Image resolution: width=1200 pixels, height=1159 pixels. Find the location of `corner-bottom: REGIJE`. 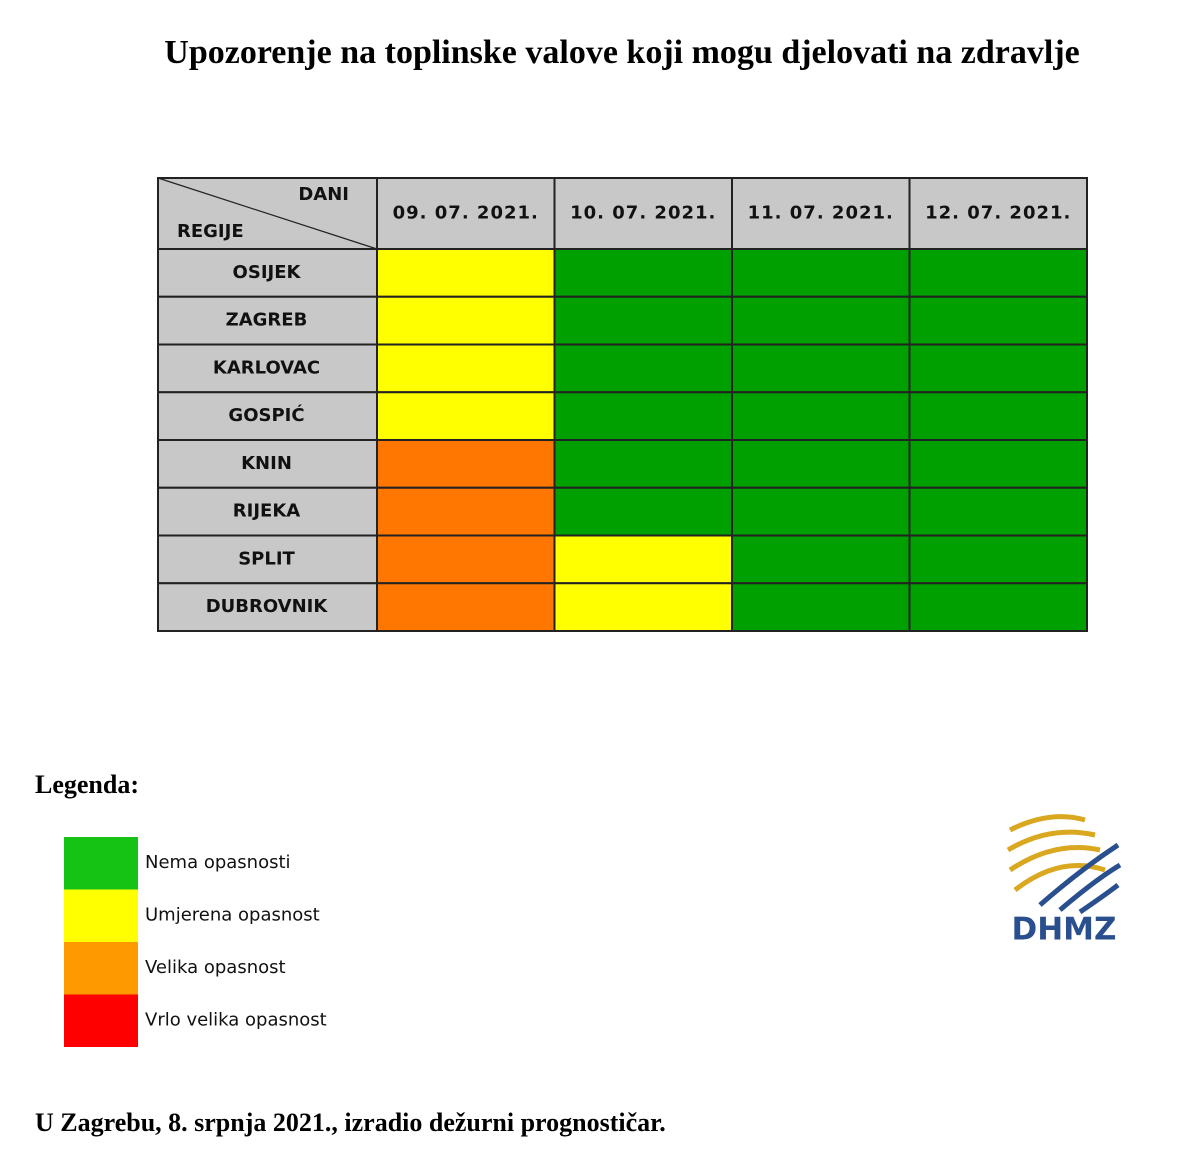

corner-bottom: REGIJE is located at coordinates (210, 231).